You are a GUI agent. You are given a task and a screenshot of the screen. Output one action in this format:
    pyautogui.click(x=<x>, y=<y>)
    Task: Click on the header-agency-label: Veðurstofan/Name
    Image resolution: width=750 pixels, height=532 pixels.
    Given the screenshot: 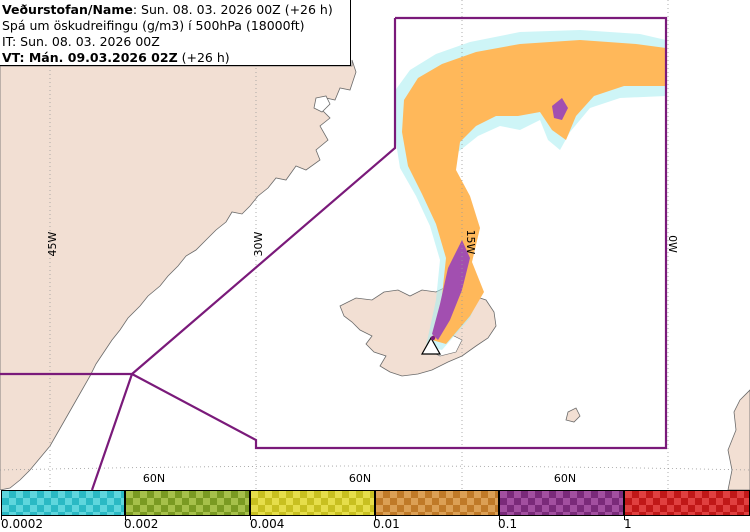 What is the action you would take?
    pyautogui.click(x=67, y=9)
    